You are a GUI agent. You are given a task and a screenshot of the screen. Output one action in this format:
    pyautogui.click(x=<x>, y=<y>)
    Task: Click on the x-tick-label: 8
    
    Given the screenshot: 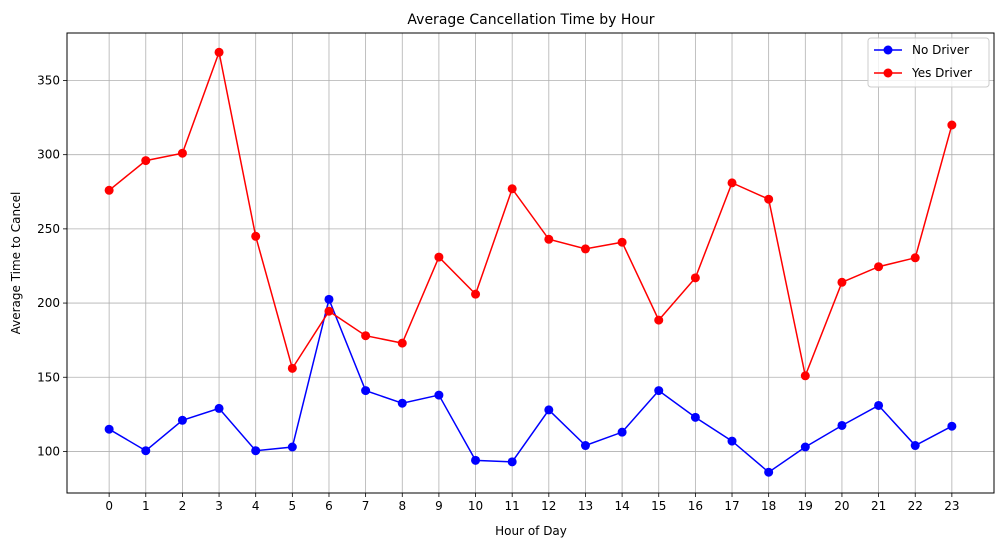 What is the action you would take?
    pyautogui.click(x=402, y=506)
    